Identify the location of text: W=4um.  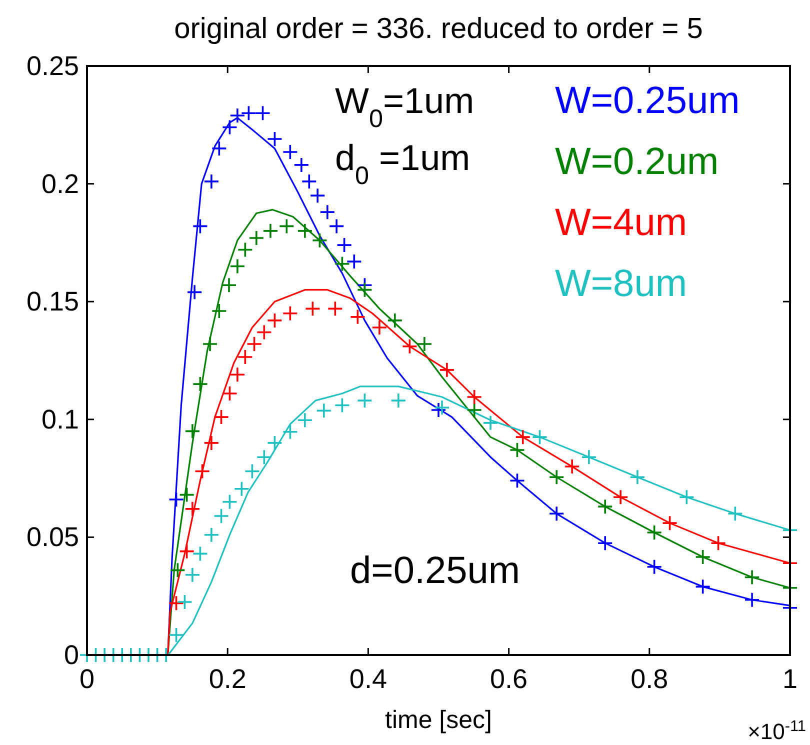
(621, 223).